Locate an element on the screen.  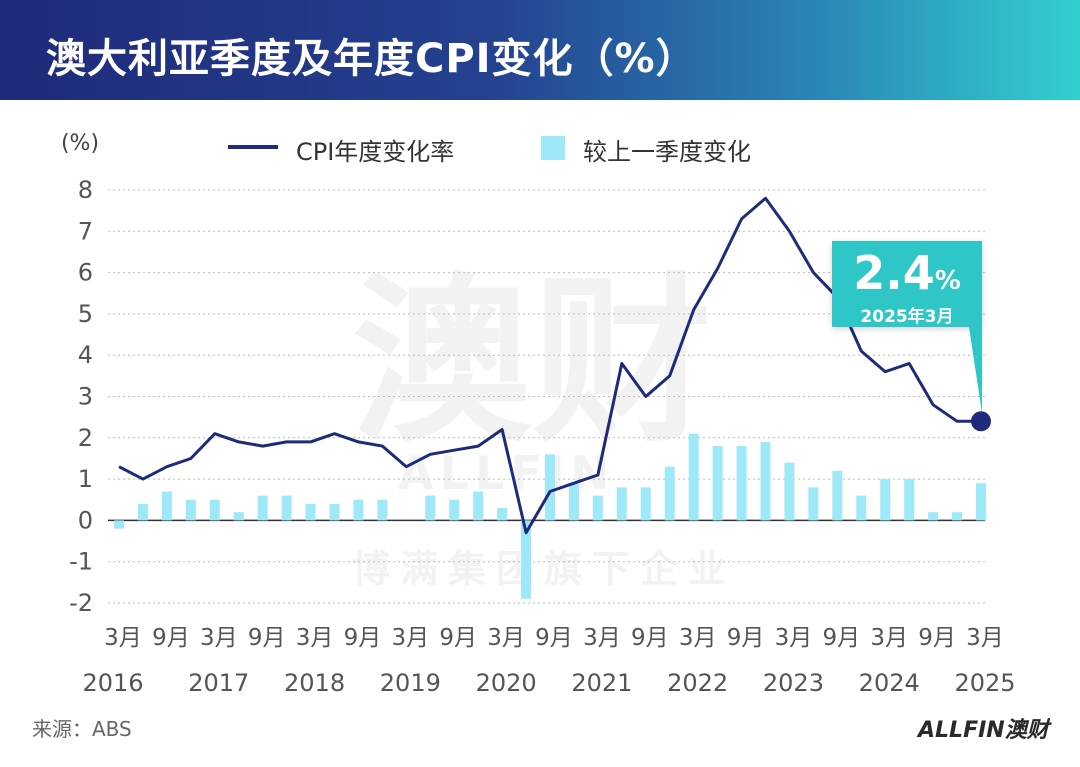
watermark-main: 澳财 is located at coordinates (532, 362).